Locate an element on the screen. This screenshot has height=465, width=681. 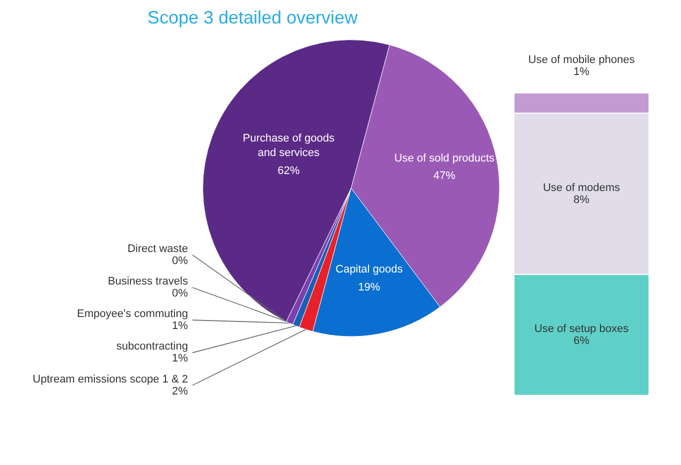
data-label: 2% is located at coordinates (180, 391).